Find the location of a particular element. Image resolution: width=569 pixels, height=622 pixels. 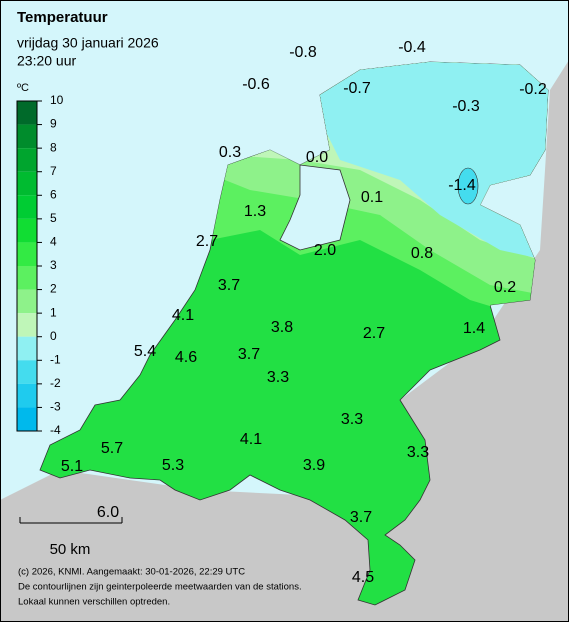

station-value: 4.6 is located at coordinates (186, 357).